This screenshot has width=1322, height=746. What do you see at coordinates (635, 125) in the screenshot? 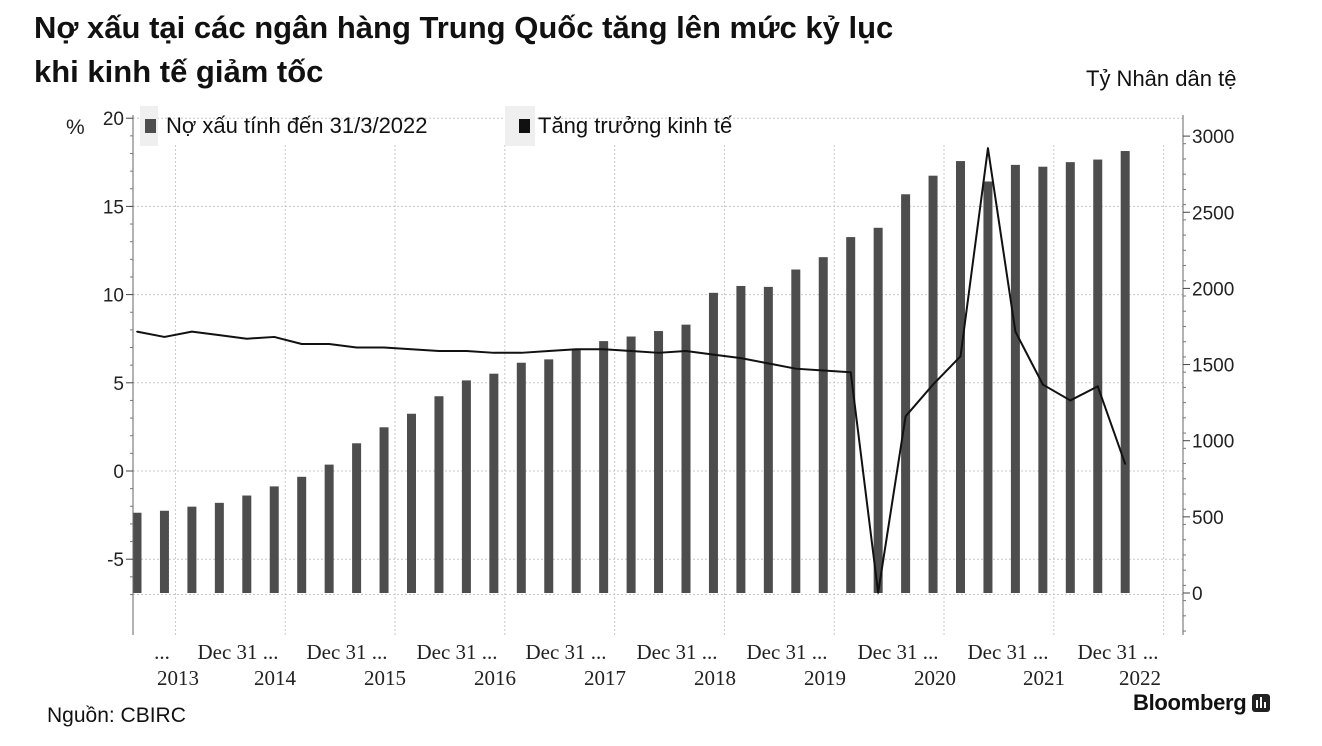
I see `legend-label-line: Tăng trưởng kinh tế` at bounding box center [635, 125].